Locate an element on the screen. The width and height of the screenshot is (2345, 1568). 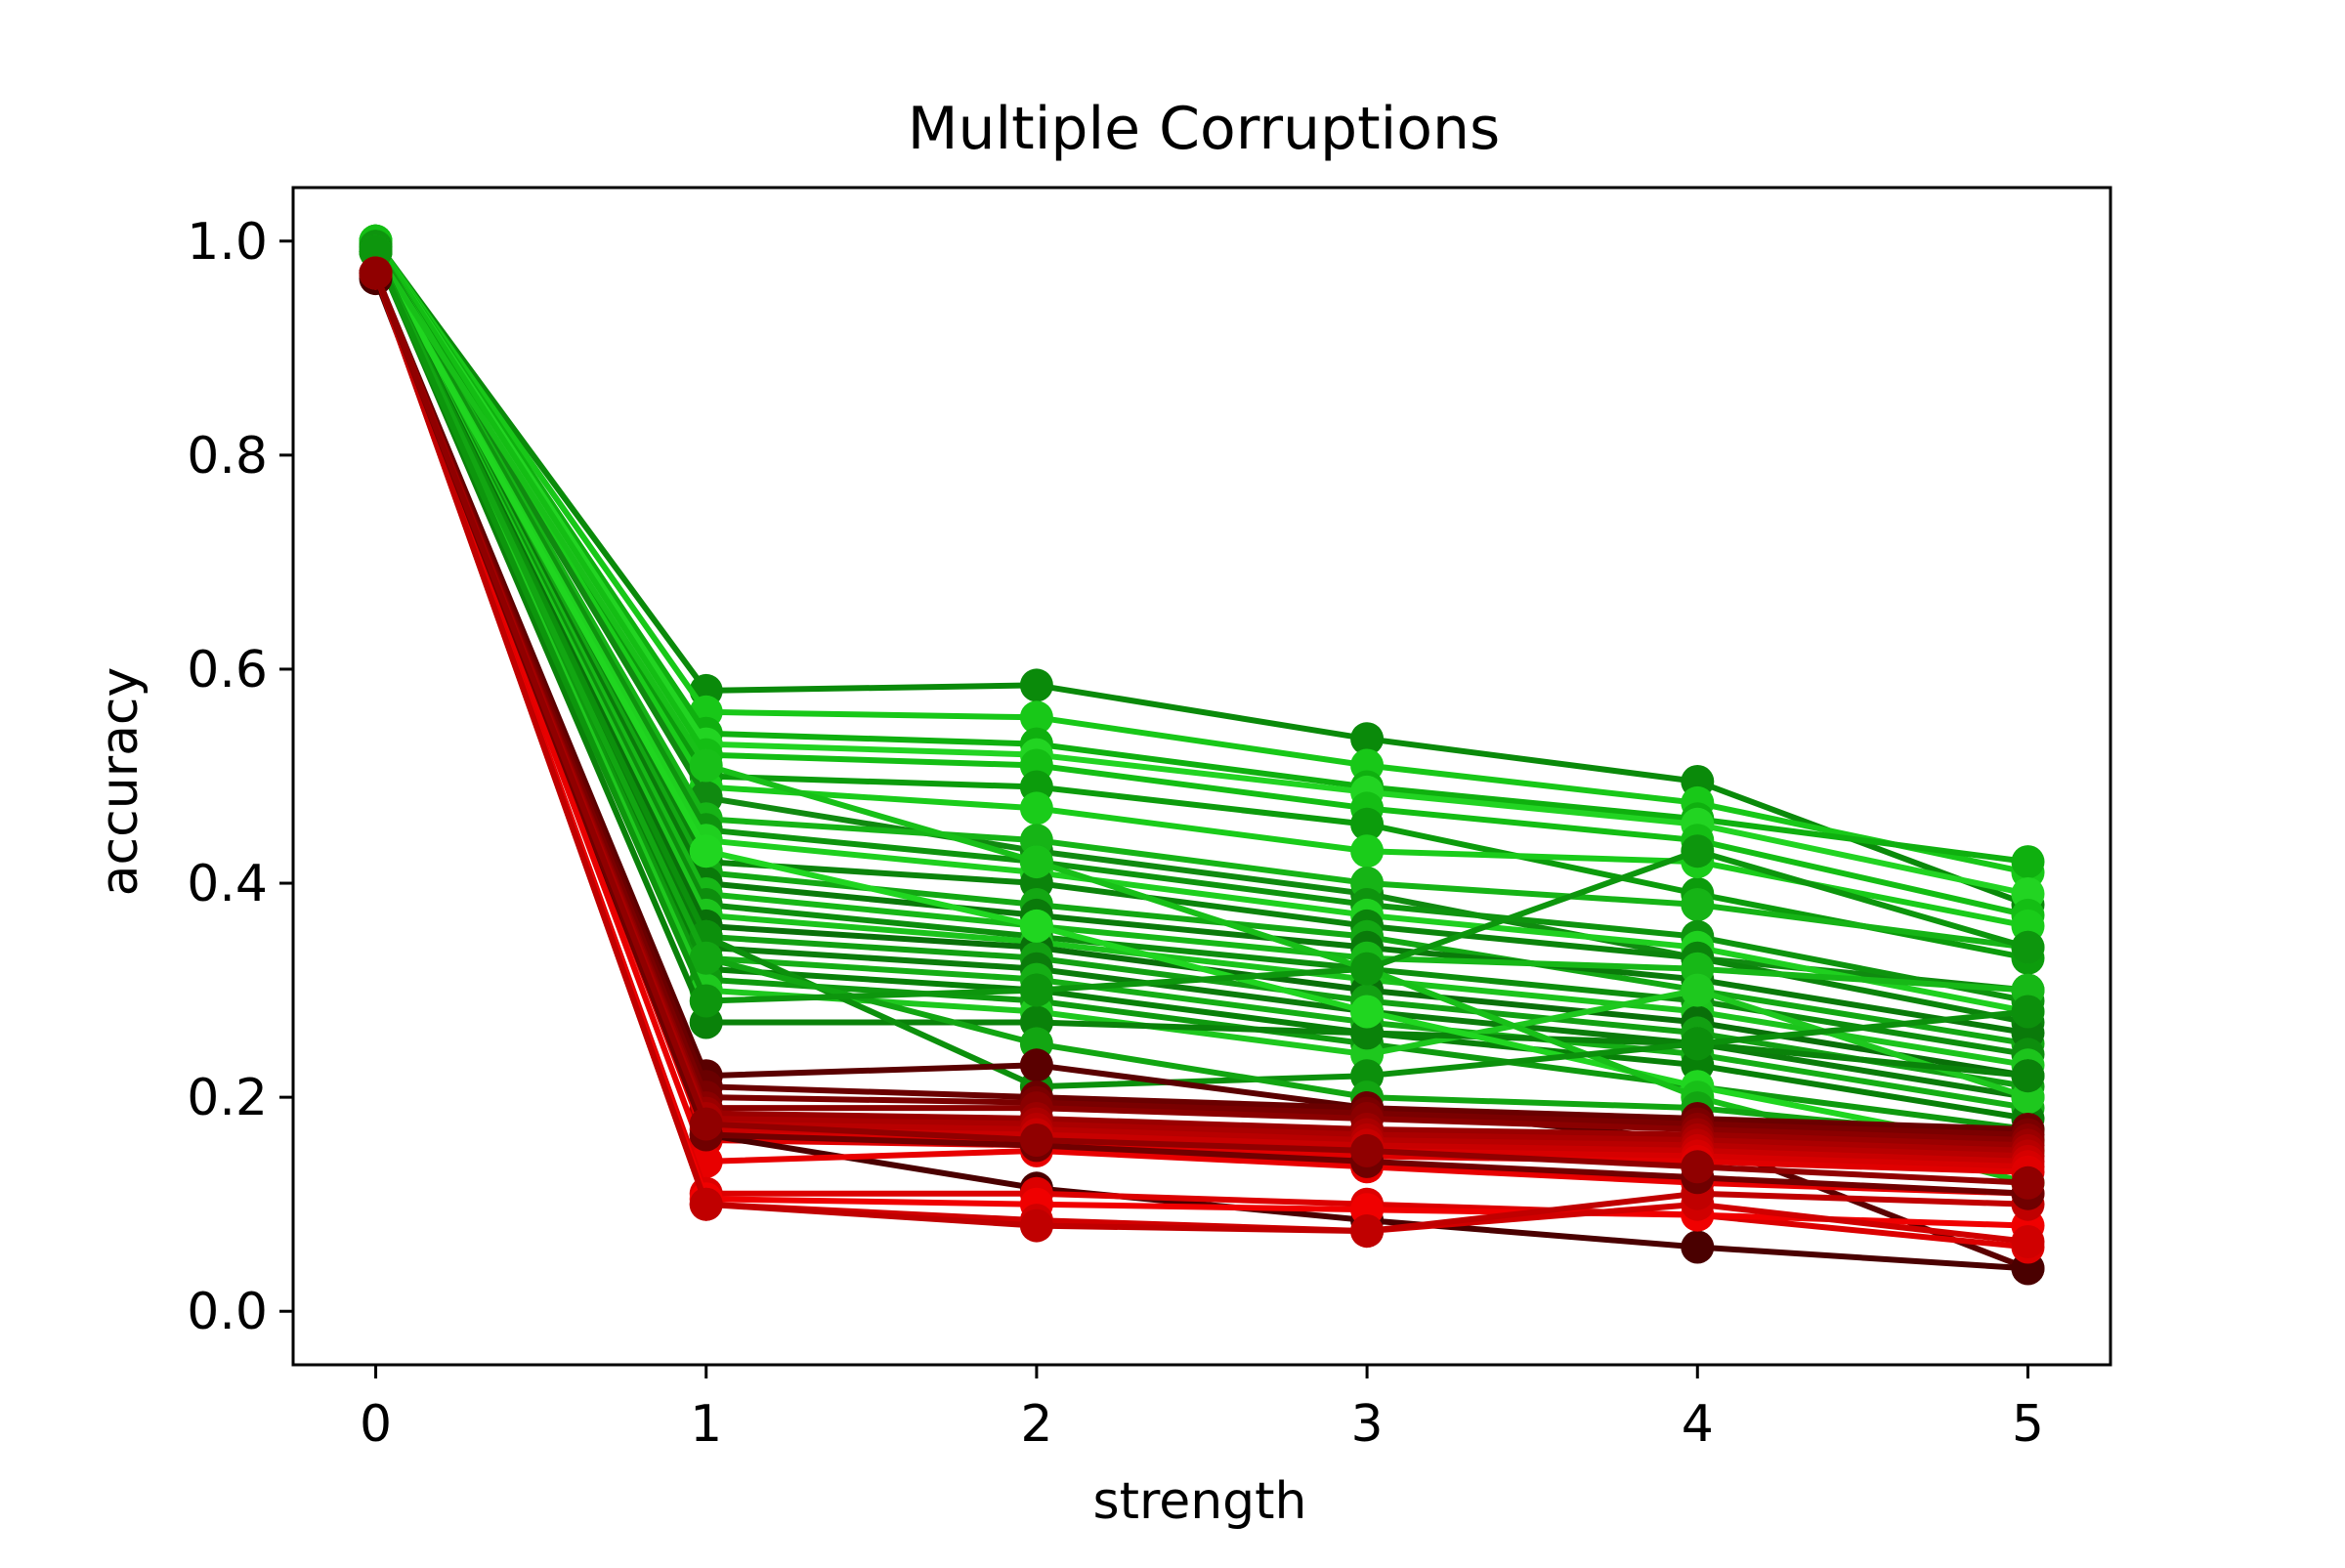
y-axis: 0.0 0.2 0.4 0.6 0.8 1.0 is located at coordinates (240, 777).